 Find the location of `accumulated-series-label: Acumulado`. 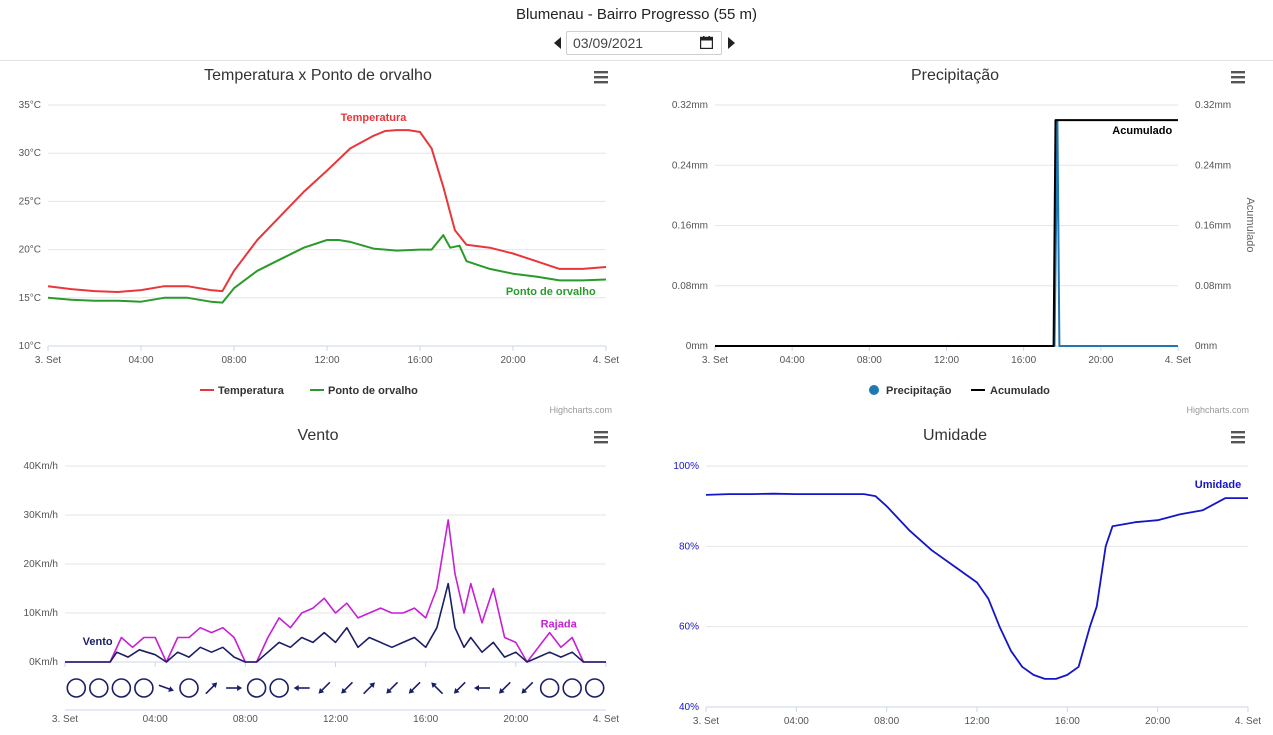

accumulated-series-label: Acumulado is located at coordinates (1142, 131).